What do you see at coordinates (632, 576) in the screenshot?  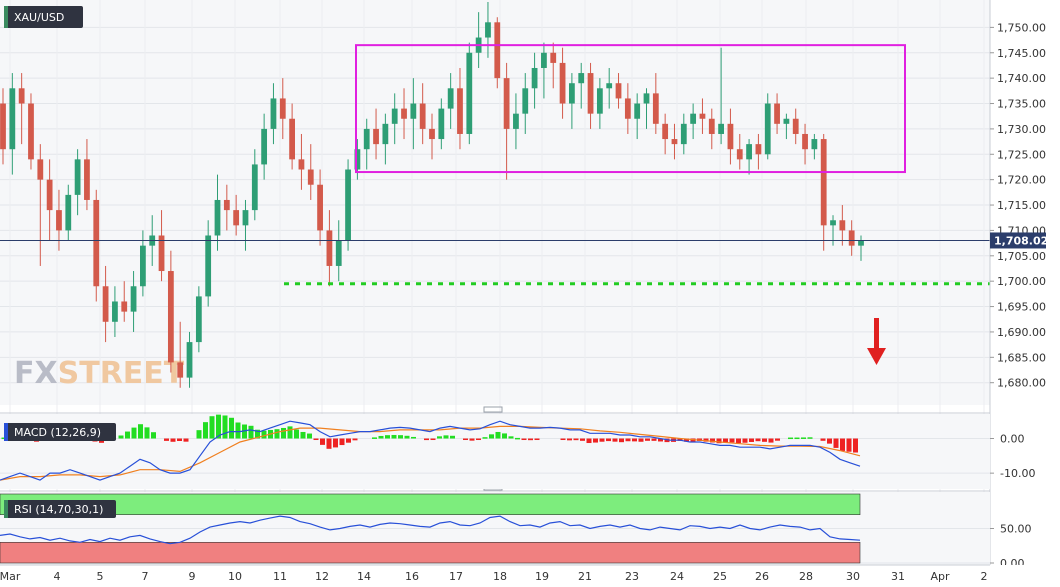 I see `time-tick-label: 23` at bounding box center [632, 576].